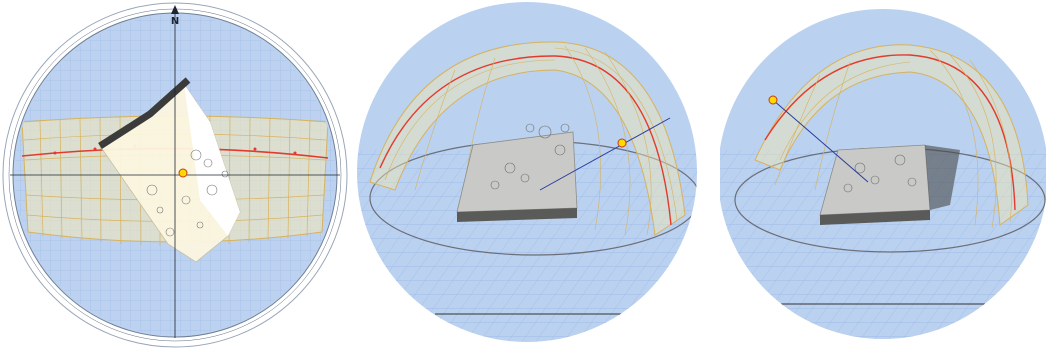 This screenshot has height=349, width=1046. I want to click on terrain-slab, so click(875, 180).